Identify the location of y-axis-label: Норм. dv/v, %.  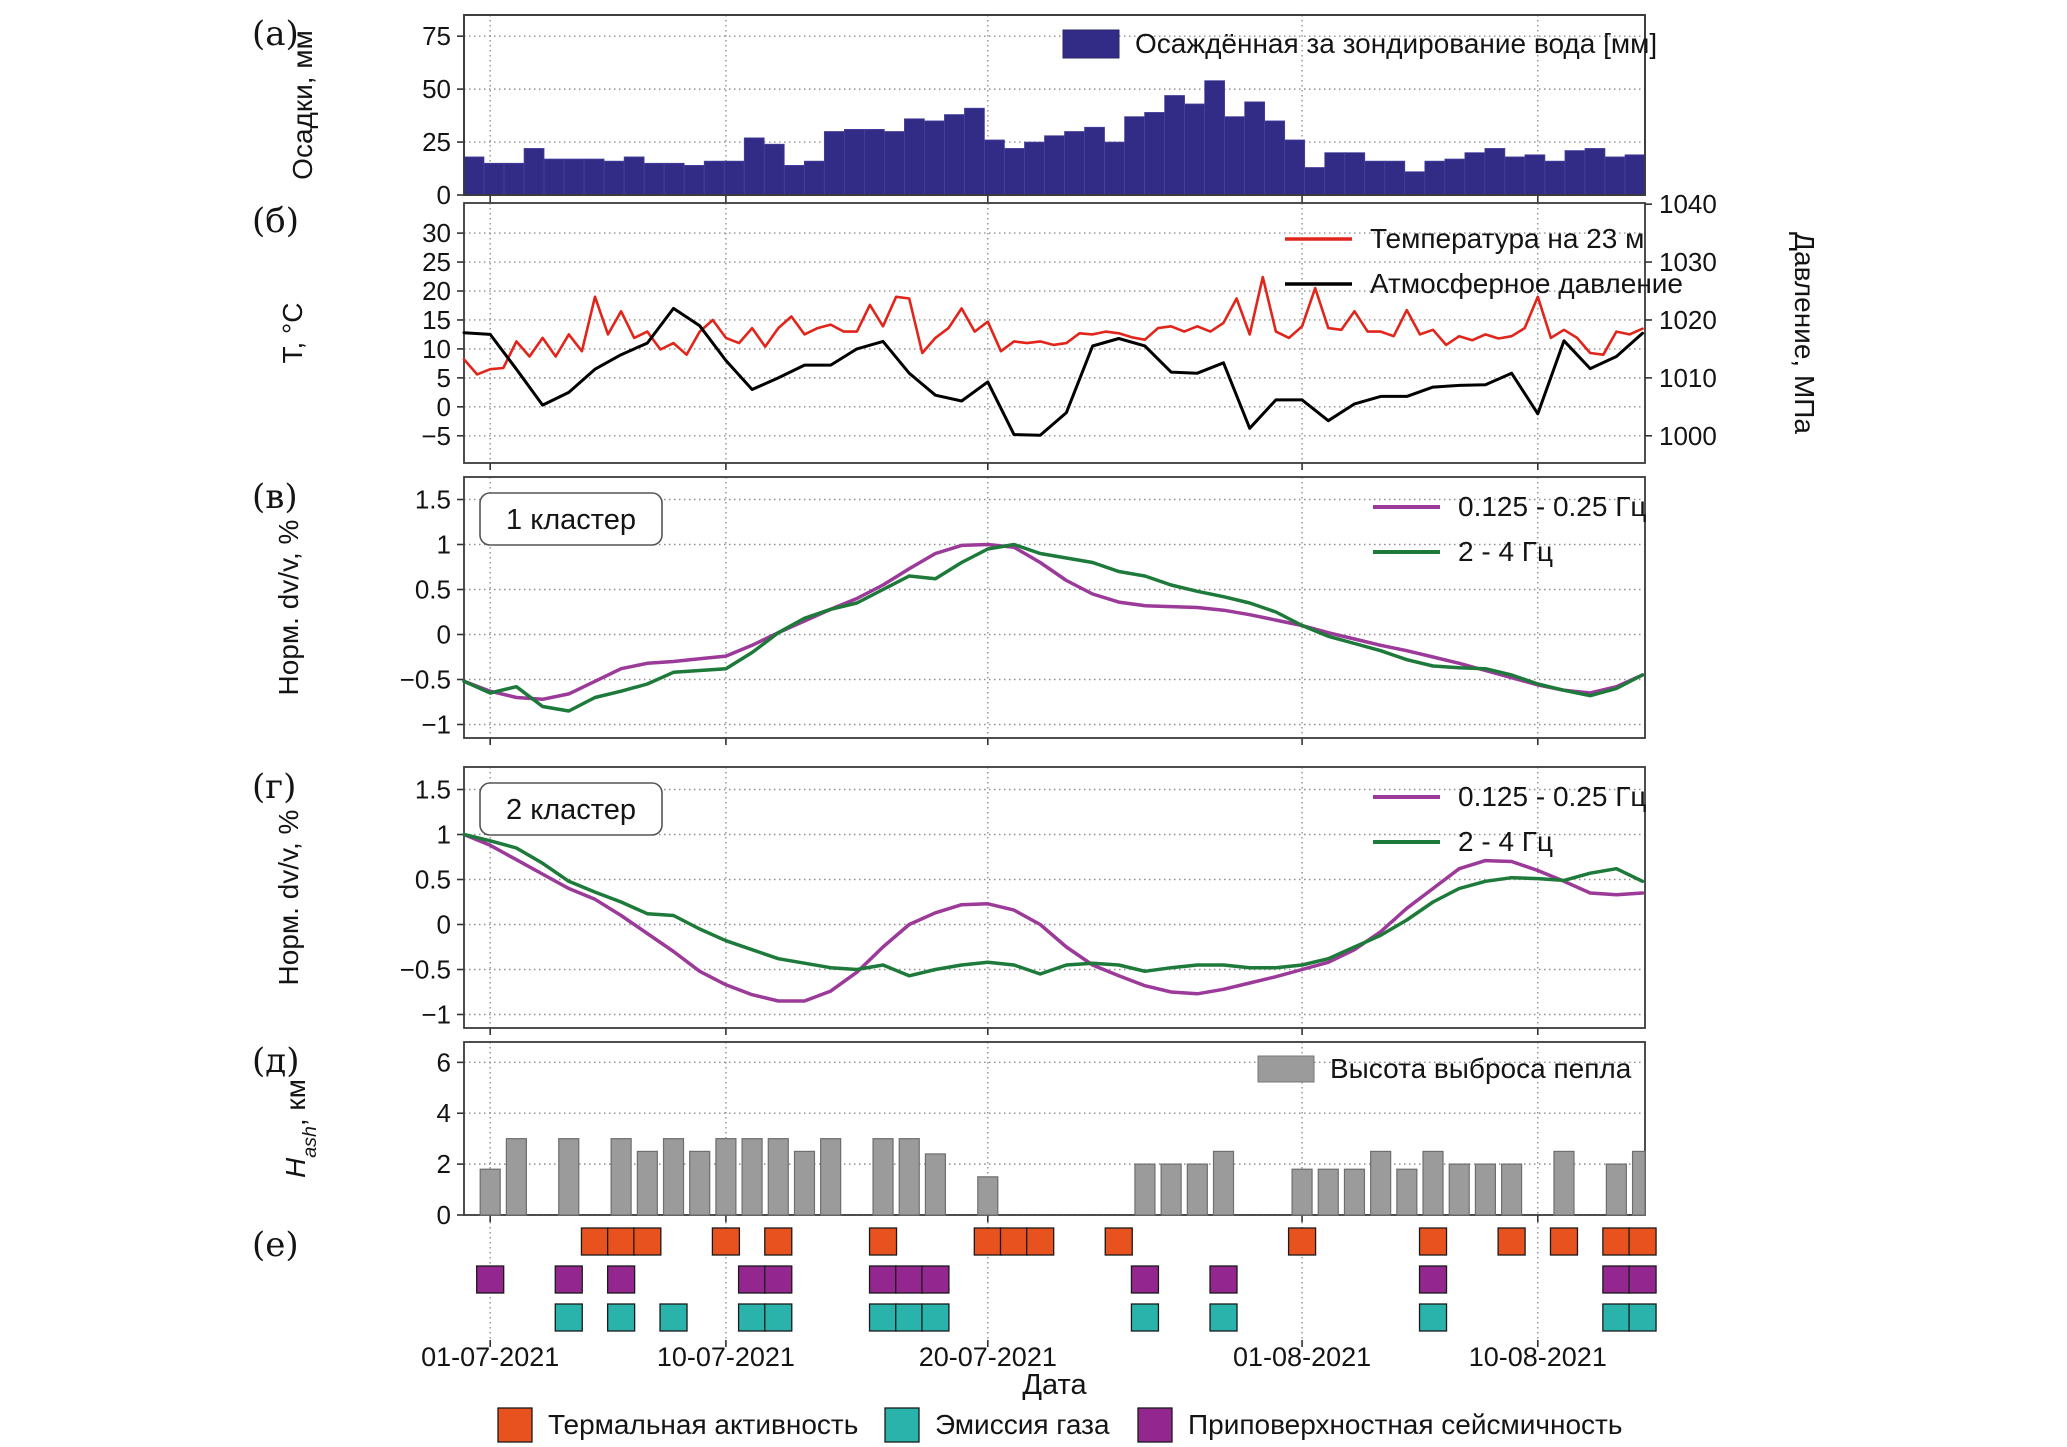
(288, 608).